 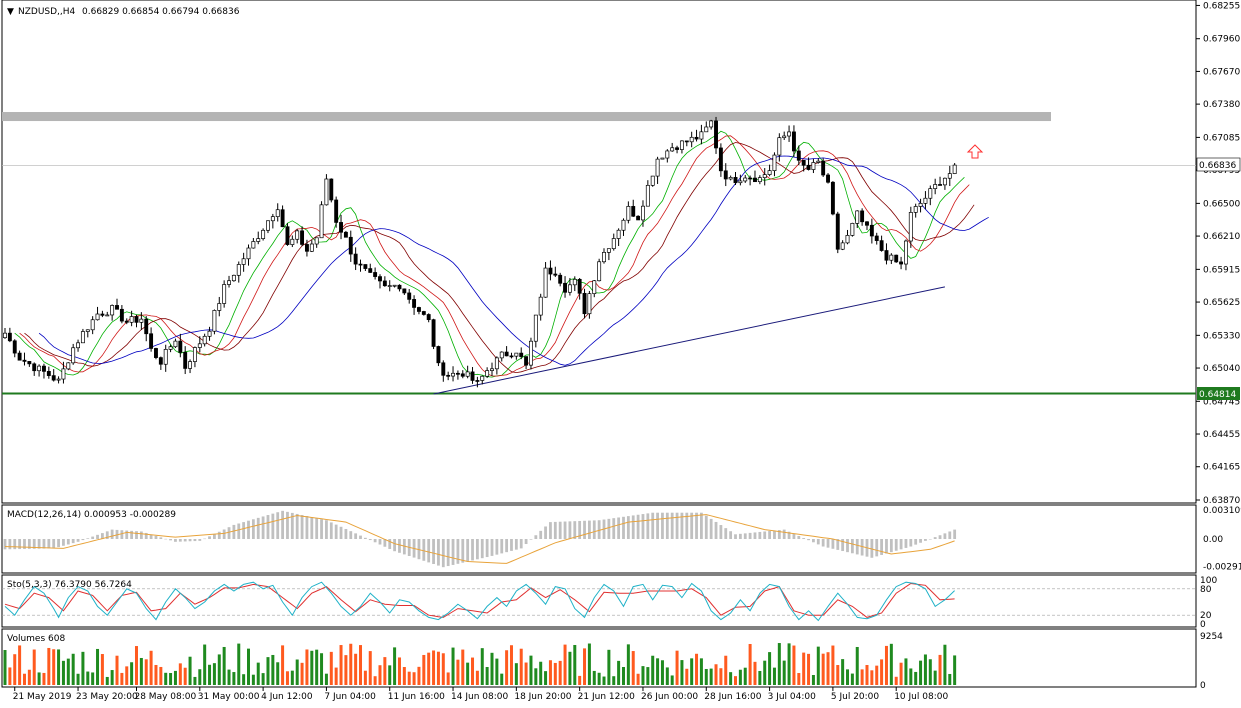 What do you see at coordinates (161, 12) in the screenshot?
I see `ohlc-label: 0.66829 0.66854 0.66794 0.66836` at bounding box center [161, 12].